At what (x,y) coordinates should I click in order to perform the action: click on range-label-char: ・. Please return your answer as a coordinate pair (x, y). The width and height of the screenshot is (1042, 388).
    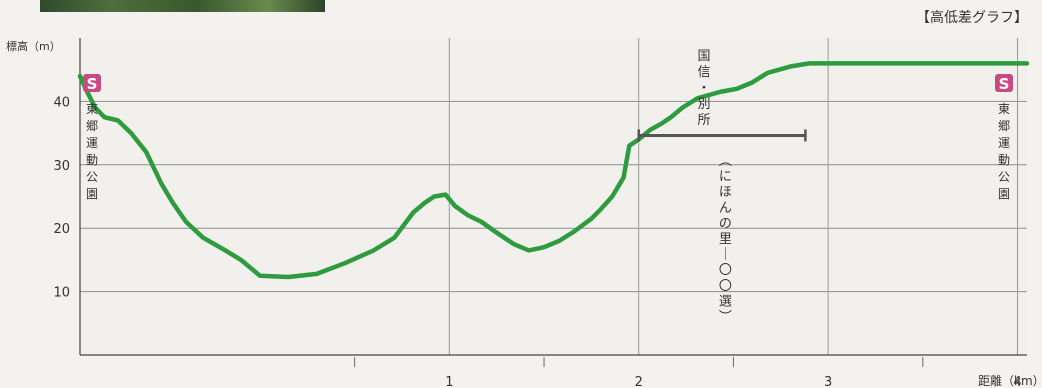
    Looking at the image, I should click on (704, 88).